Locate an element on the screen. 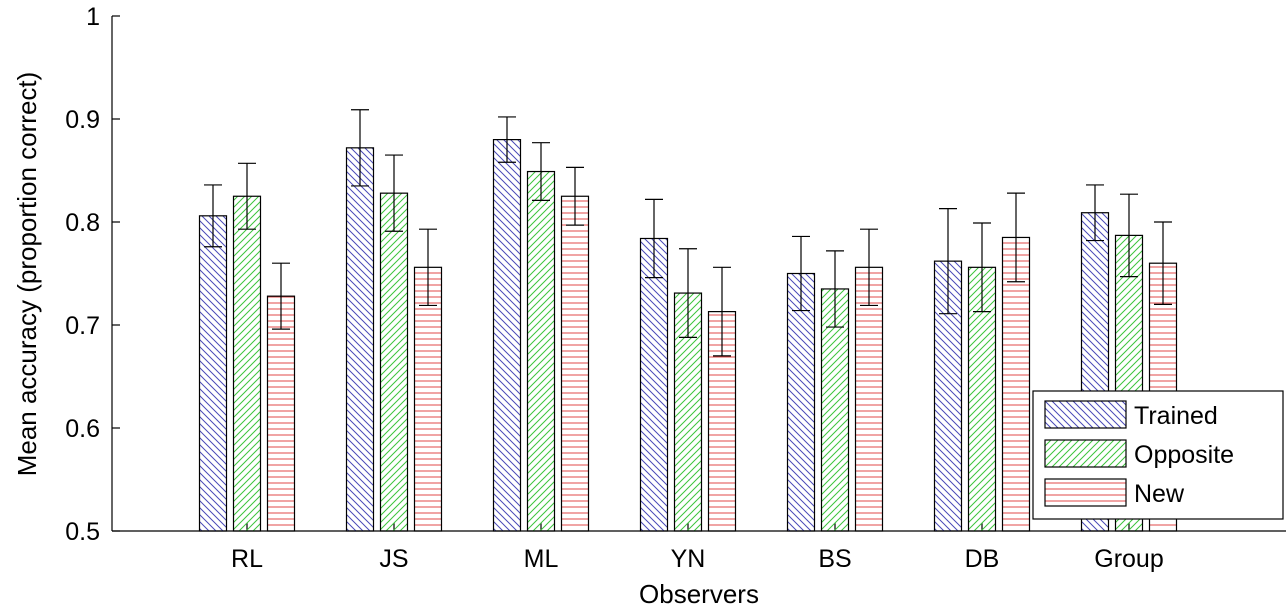 The width and height of the screenshot is (1286, 610). y-axis-ticks: 0.5 0.6 0.7 0.8 0.9 1 is located at coordinates (92, 274).